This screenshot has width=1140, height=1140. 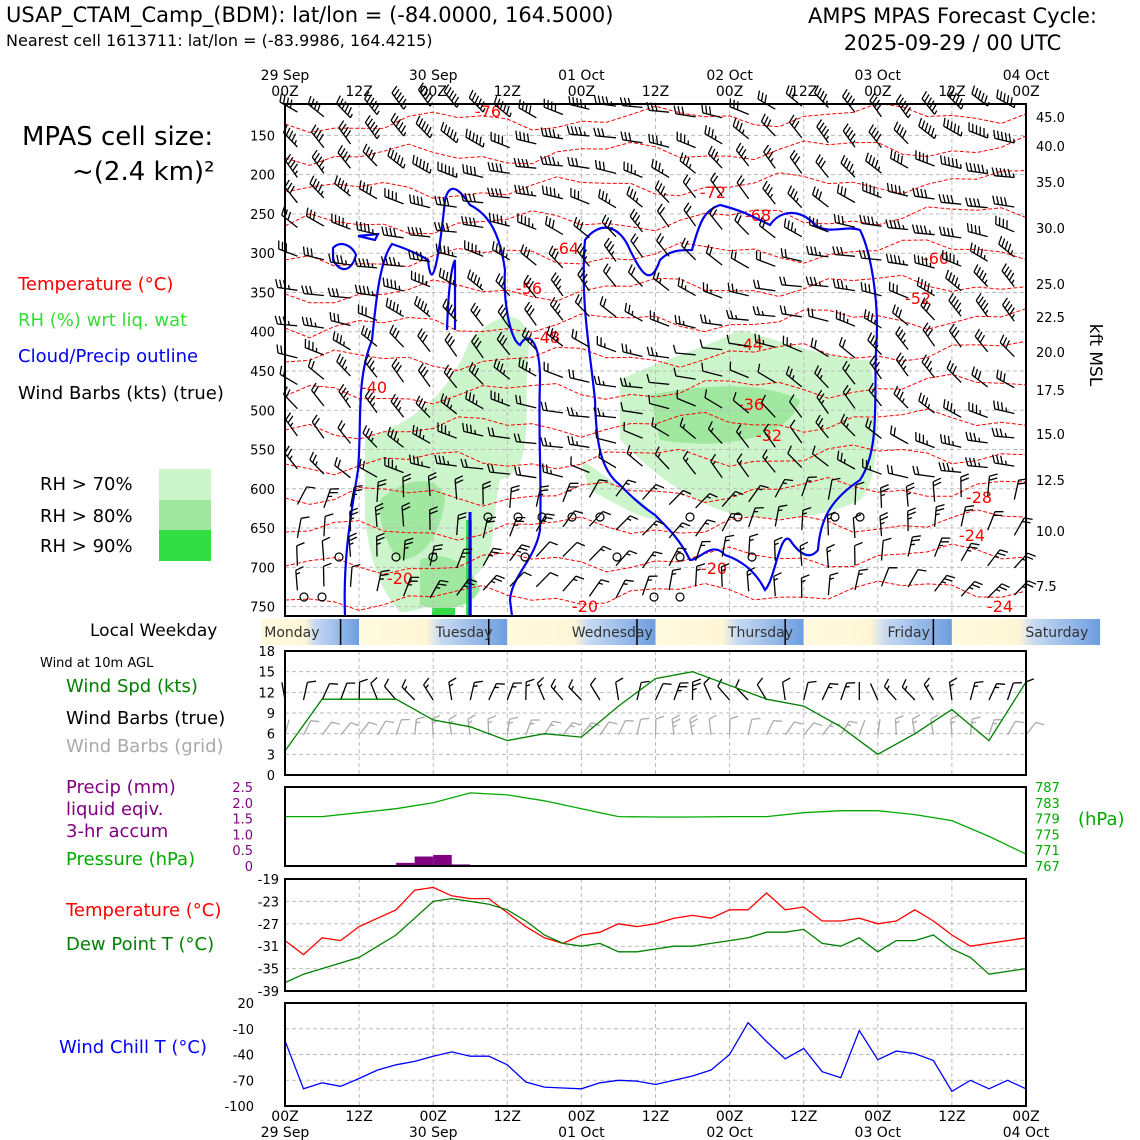 What do you see at coordinates (86, 484) in the screenshot?
I see `legend-rh70-label: RH > 70%` at bounding box center [86, 484].